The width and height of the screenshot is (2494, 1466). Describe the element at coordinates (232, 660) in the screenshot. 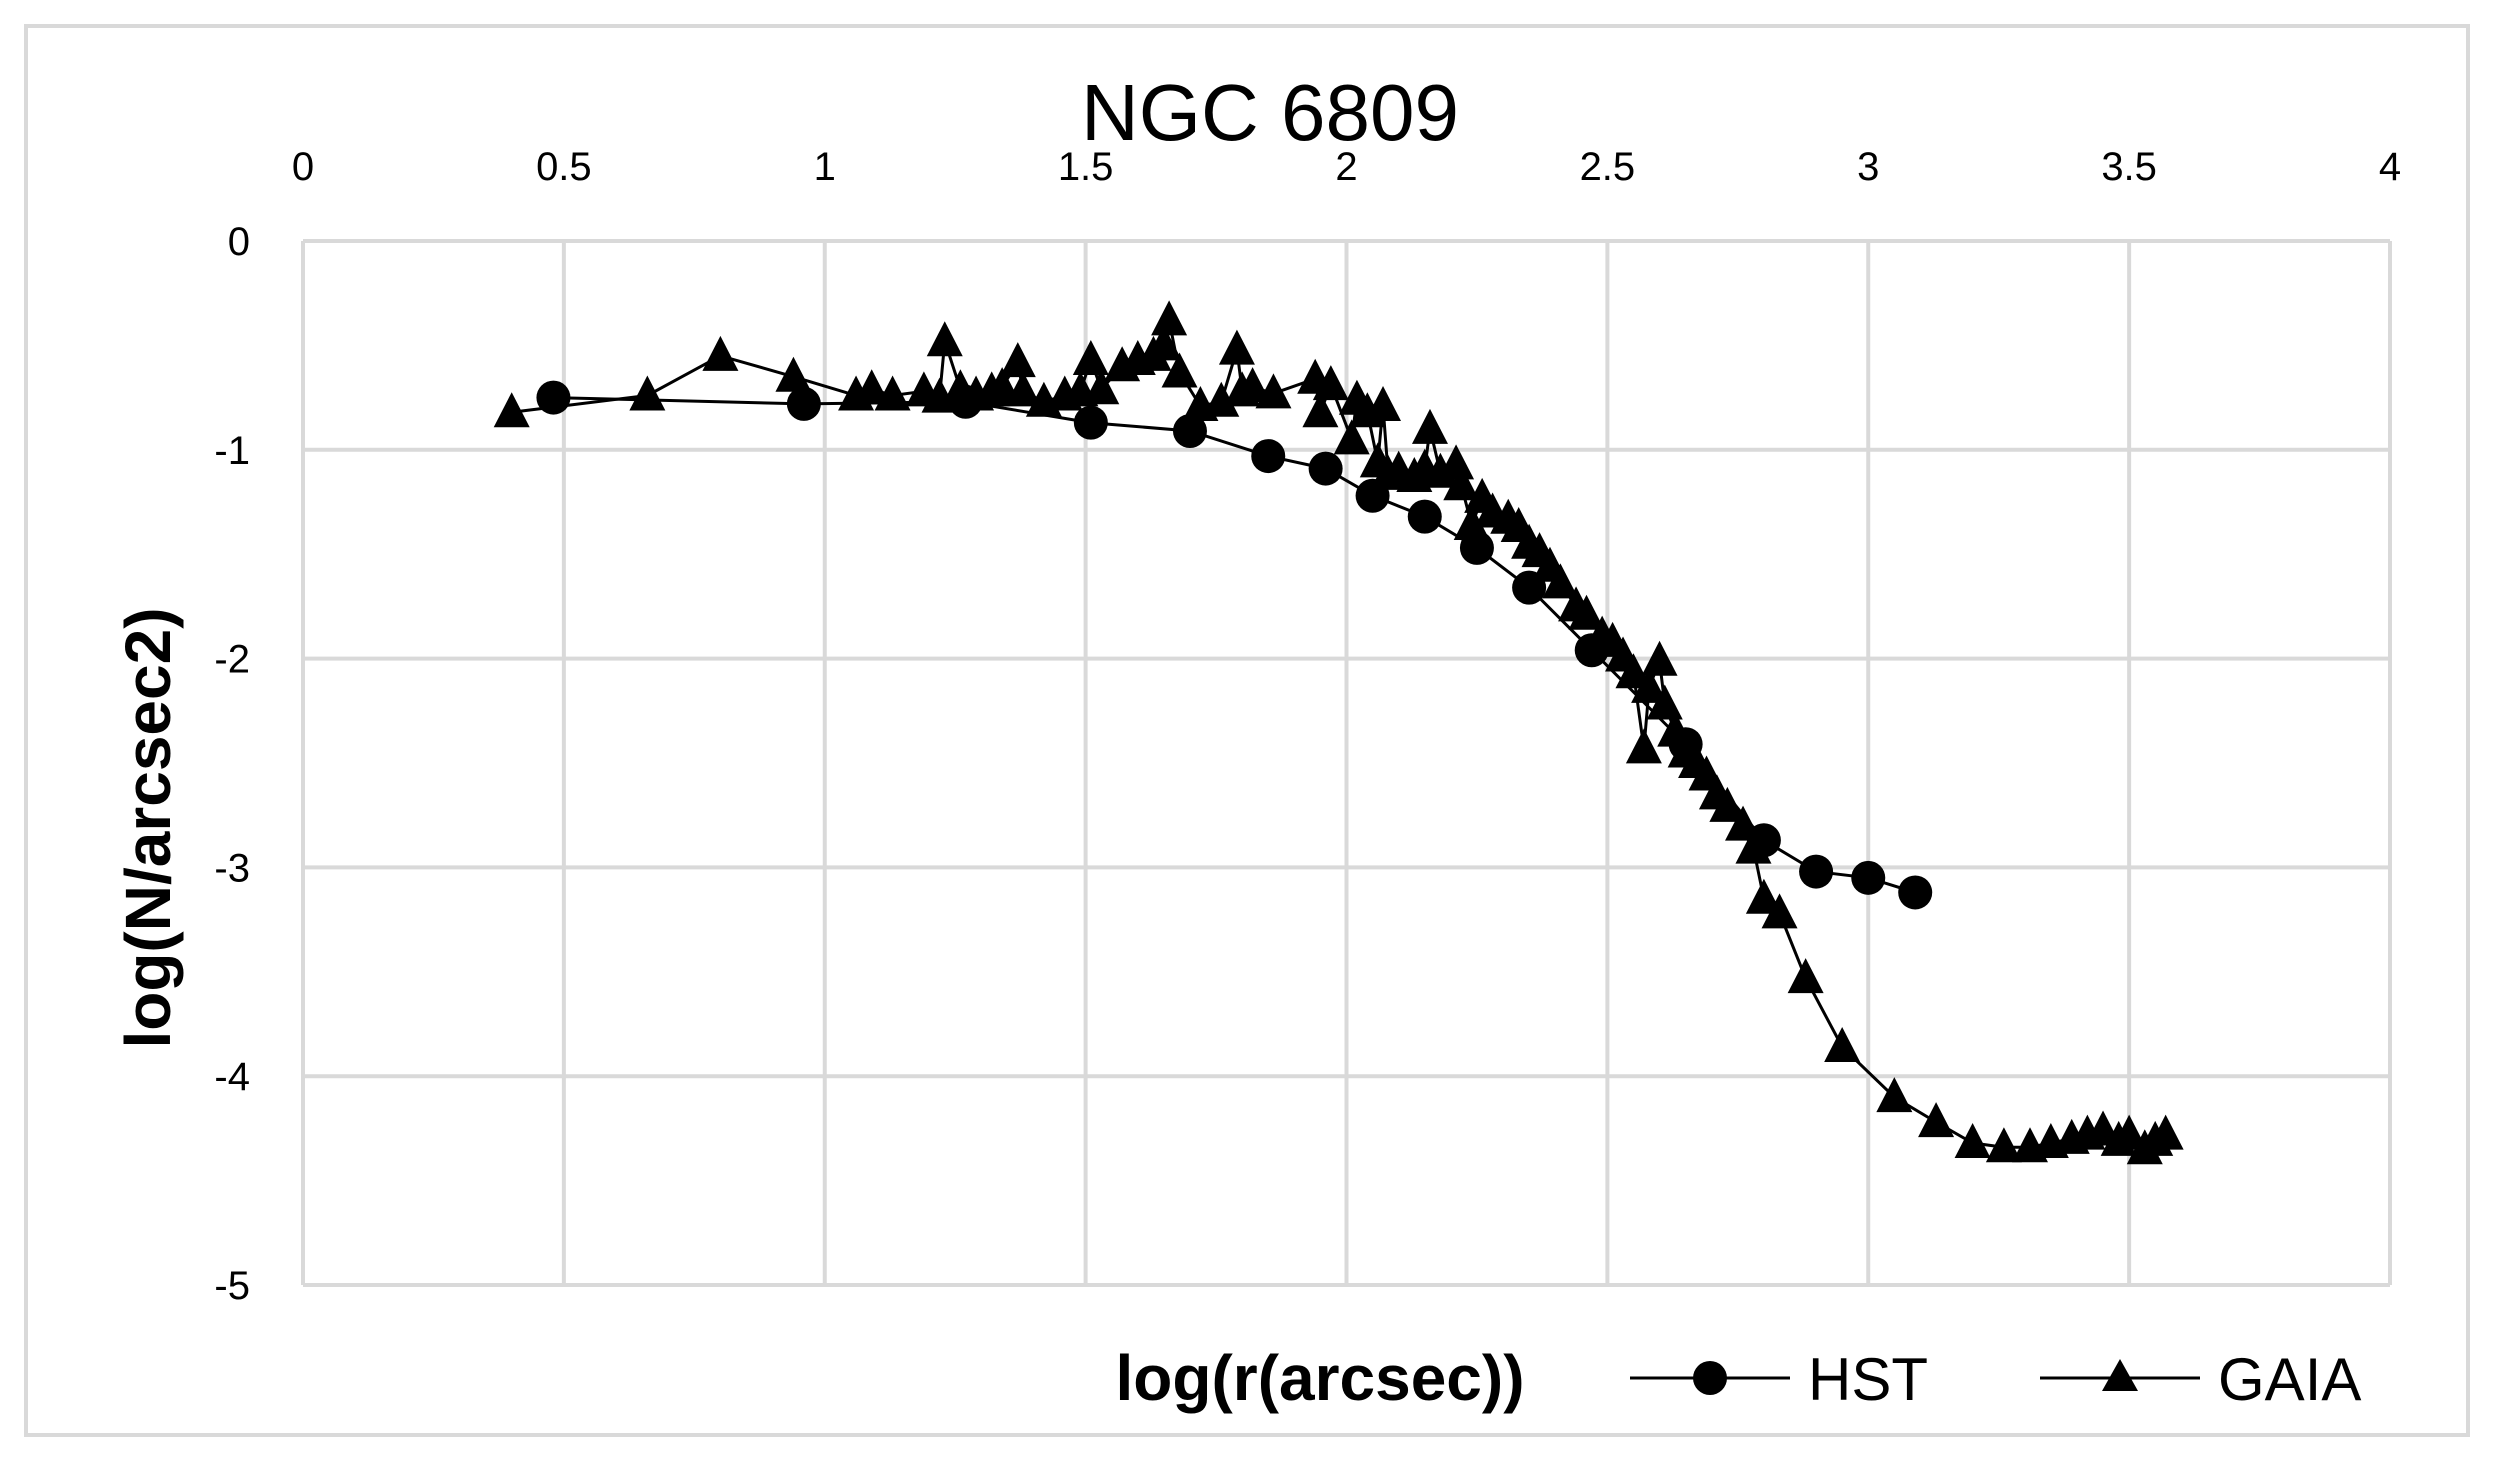

I see `y-tick-label: -2` at that location.